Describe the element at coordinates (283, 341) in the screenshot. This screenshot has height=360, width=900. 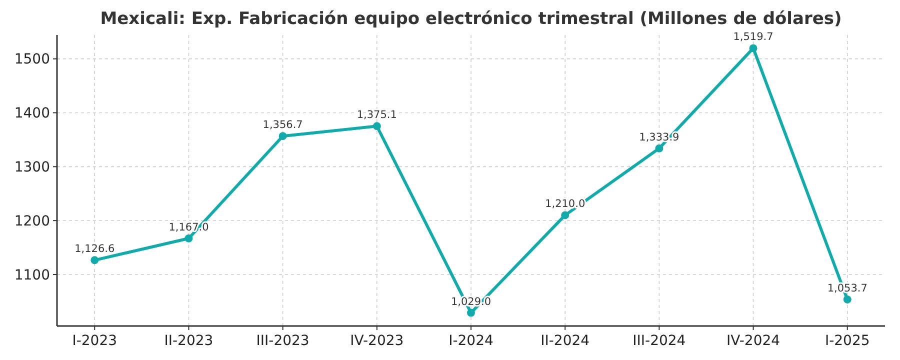
I see `x-tick-label: III-2023` at that location.